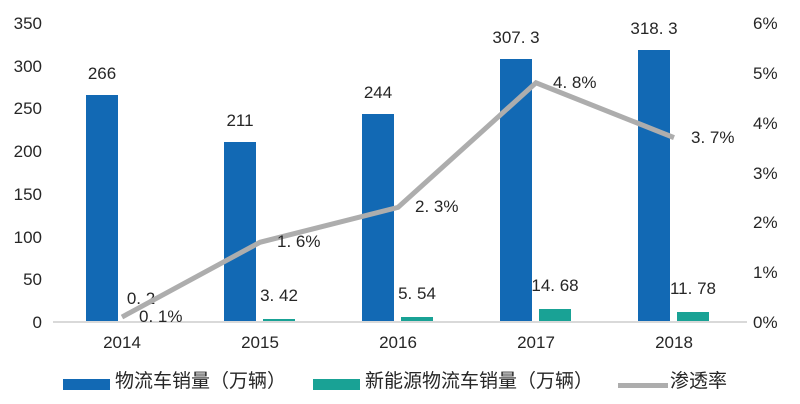 The image size is (800, 404). I want to click on x-axis-label-year: 2015, so click(260, 342).